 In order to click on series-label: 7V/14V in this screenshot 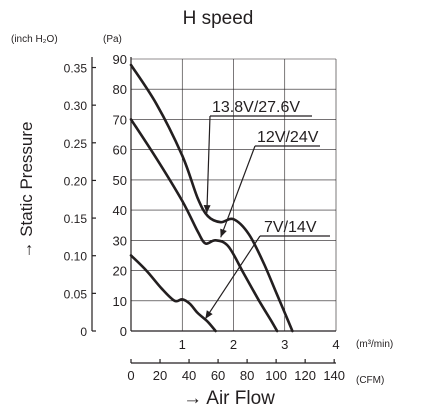, I will do `click(290, 227)`.